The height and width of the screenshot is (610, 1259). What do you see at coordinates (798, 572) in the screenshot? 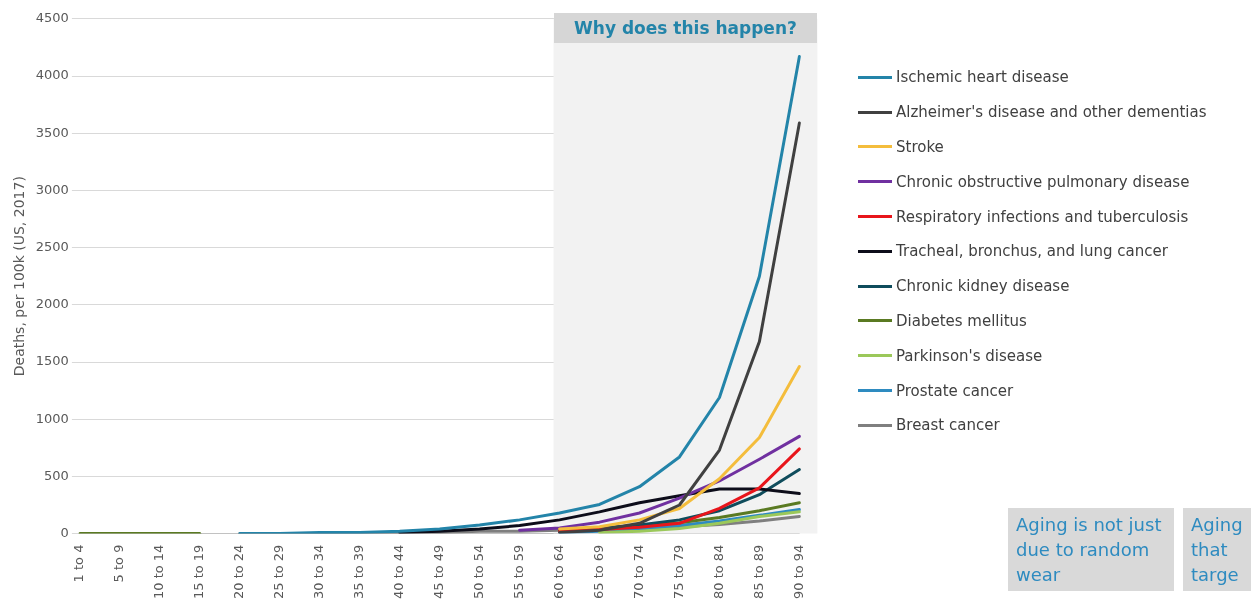
I see `x-tick-label: 90 to 94` at bounding box center [798, 572].